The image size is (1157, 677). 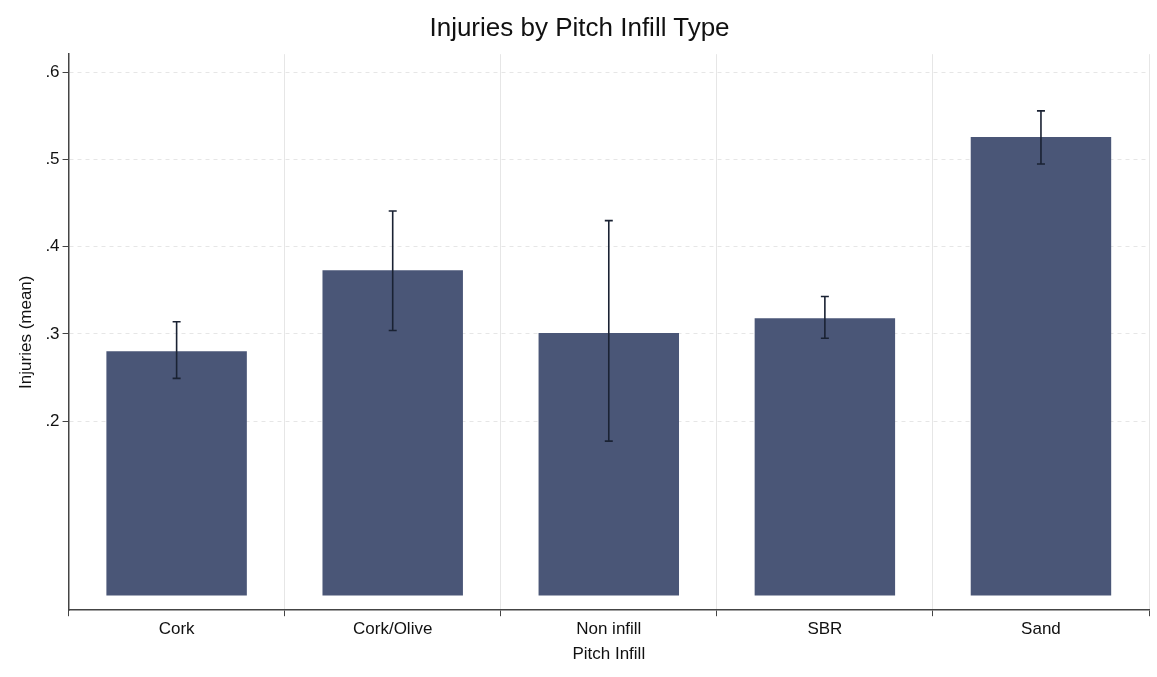 I want to click on y-tick-label: .5, so click(x=52, y=159).